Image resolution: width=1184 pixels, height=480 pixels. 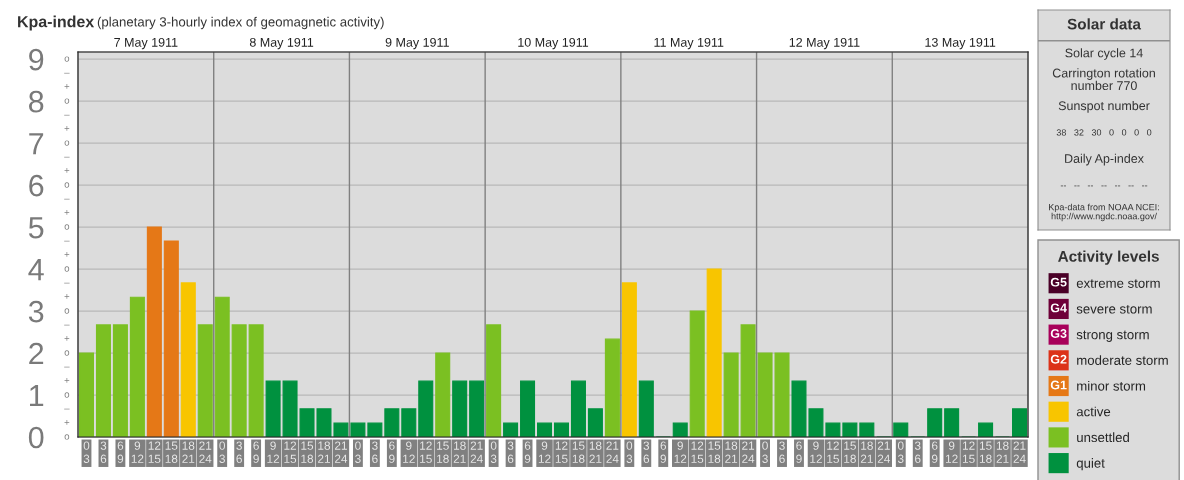 What do you see at coordinates (36, 101) in the screenshot?
I see `y-tick-label: 8` at bounding box center [36, 101].